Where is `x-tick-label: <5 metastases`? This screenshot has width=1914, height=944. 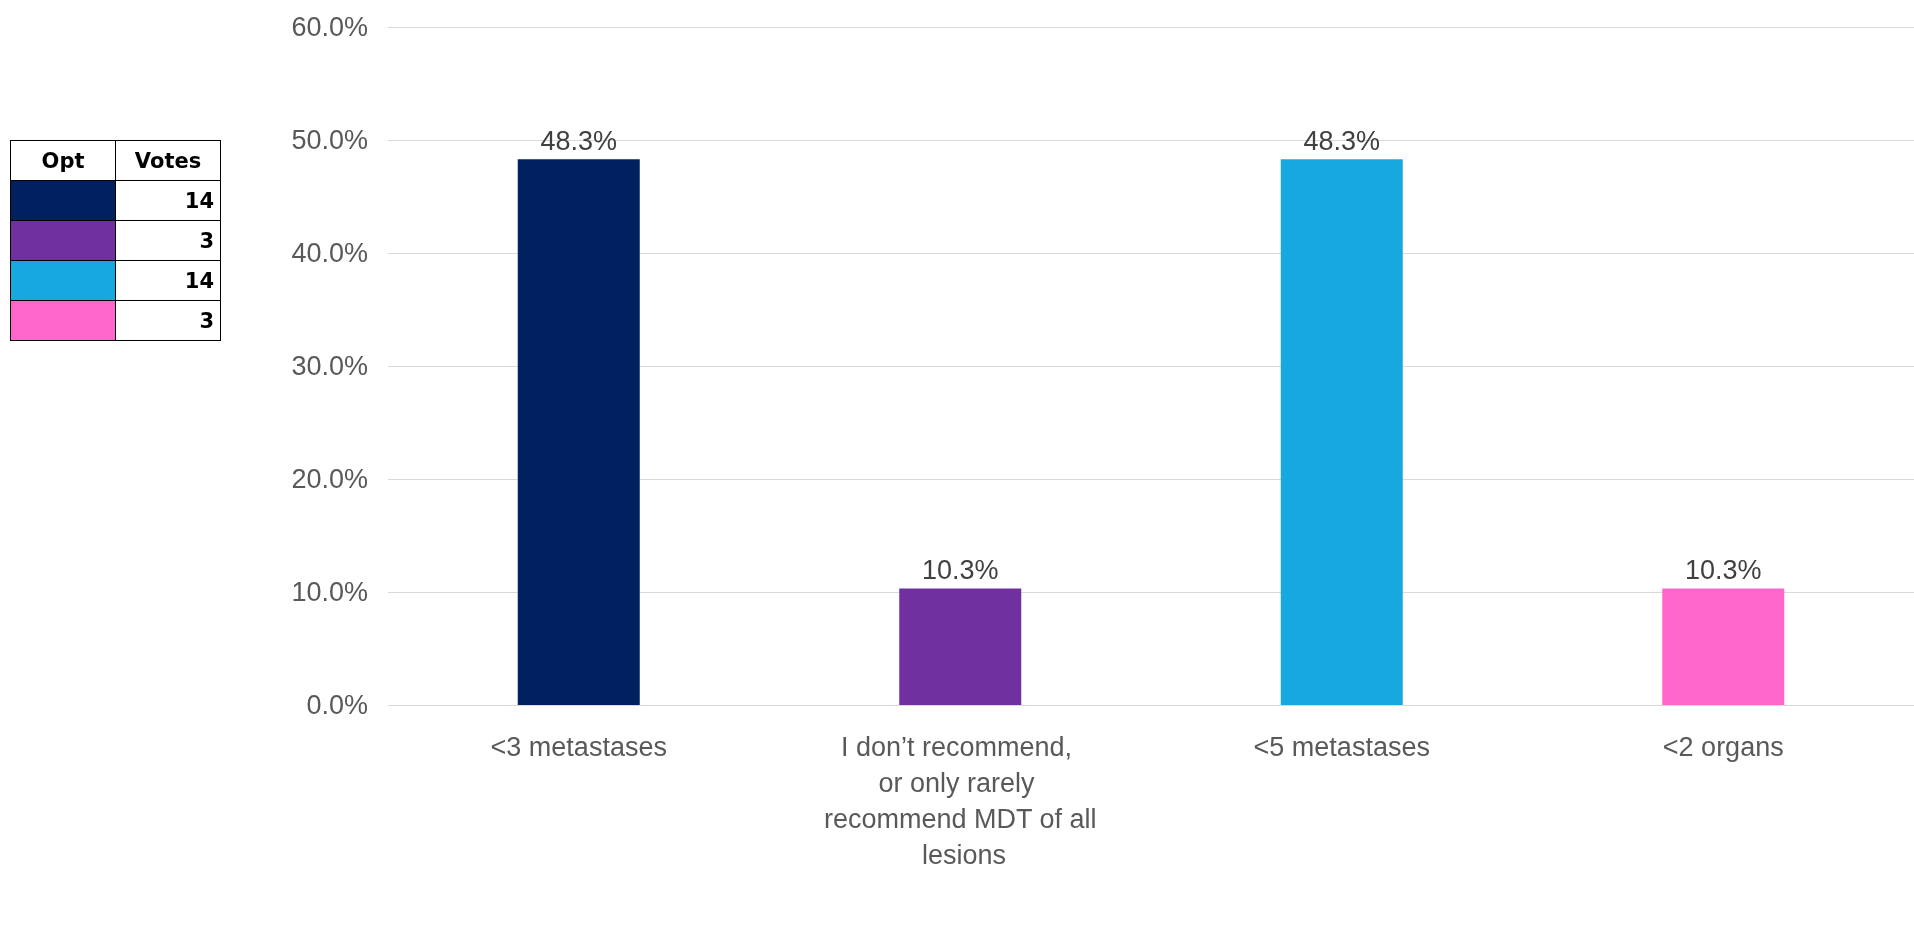 x-tick-label: <5 metastases is located at coordinates (1341, 747).